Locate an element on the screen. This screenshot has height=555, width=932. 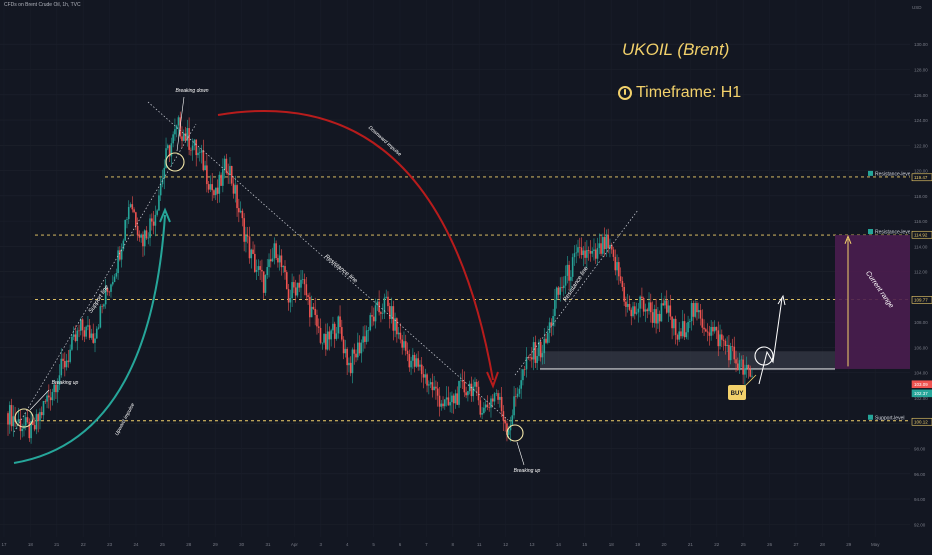
x-tick-label: May is located at coordinates (875, 544).